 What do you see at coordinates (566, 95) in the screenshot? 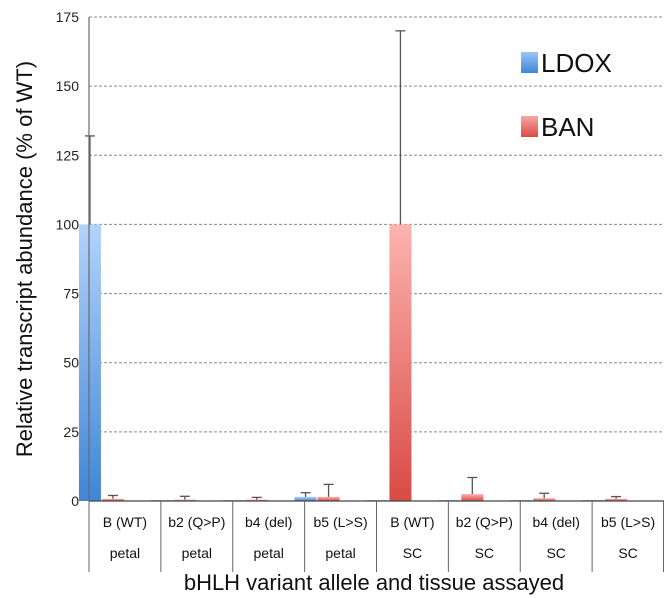
I see `legend: LDOX BAN` at bounding box center [566, 95].